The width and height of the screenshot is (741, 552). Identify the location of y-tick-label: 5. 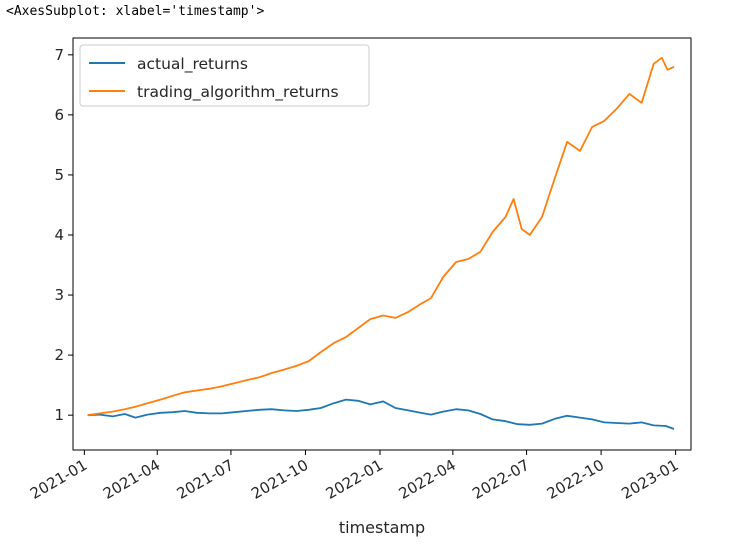
(59, 175).